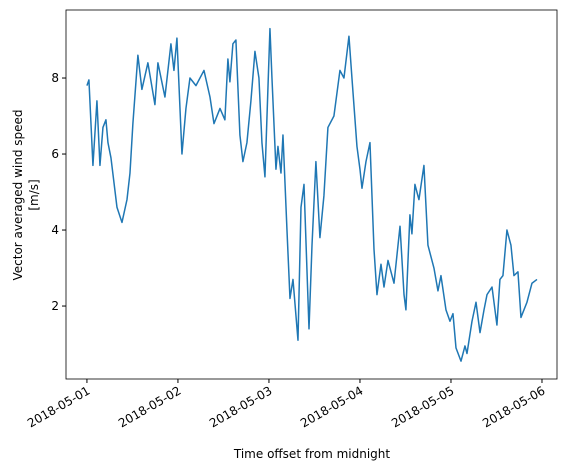  I want to click on x-axis-label: Time offset from midnight, so click(311, 454).